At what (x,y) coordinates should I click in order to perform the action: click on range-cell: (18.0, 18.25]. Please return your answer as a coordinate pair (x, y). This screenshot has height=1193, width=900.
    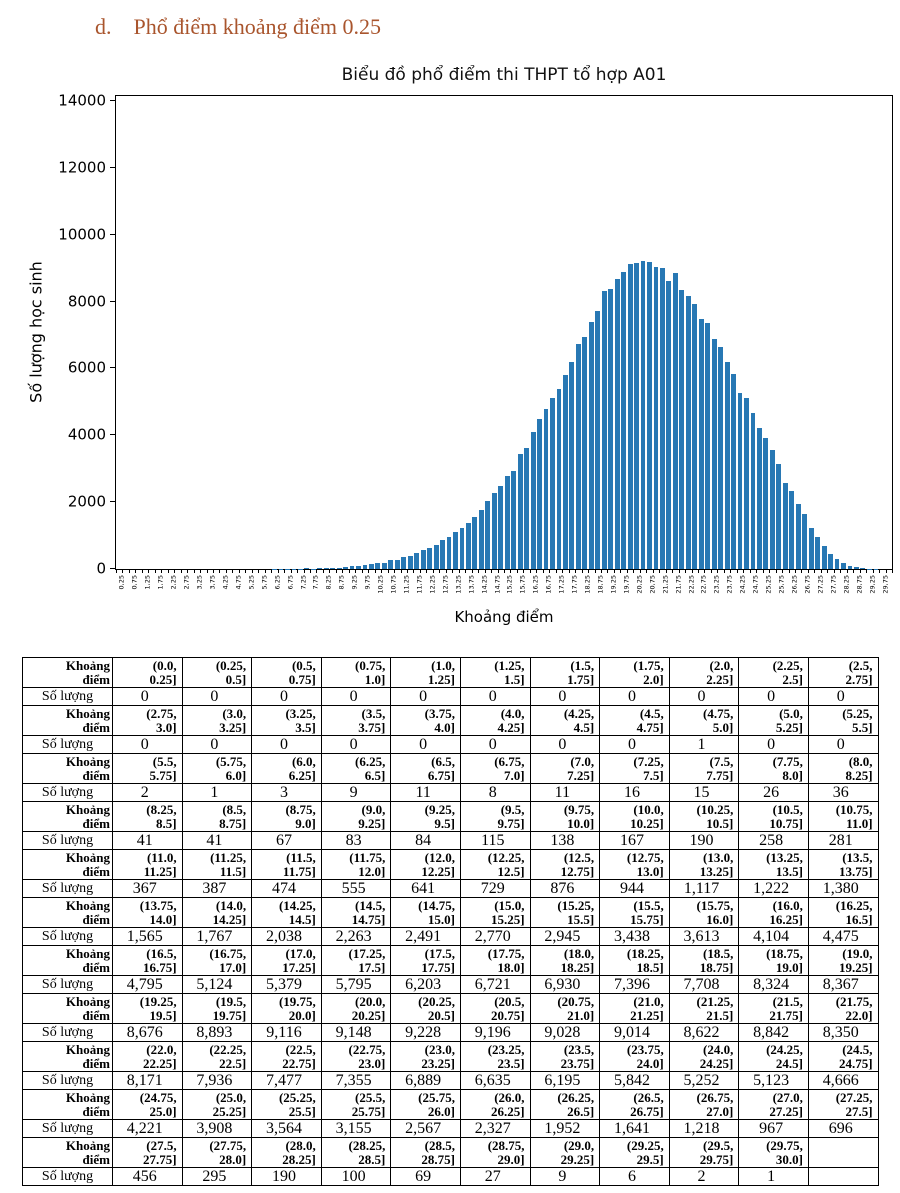
    Looking at the image, I should click on (565, 960).